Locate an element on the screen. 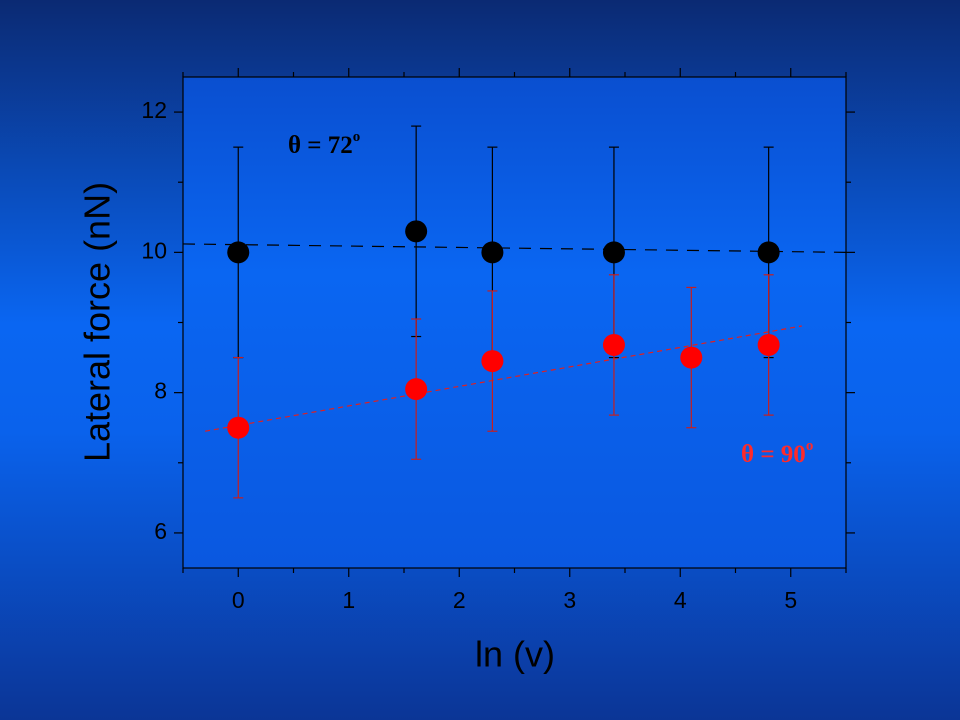  y-tick-label: 6 is located at coordinates (160, 531).